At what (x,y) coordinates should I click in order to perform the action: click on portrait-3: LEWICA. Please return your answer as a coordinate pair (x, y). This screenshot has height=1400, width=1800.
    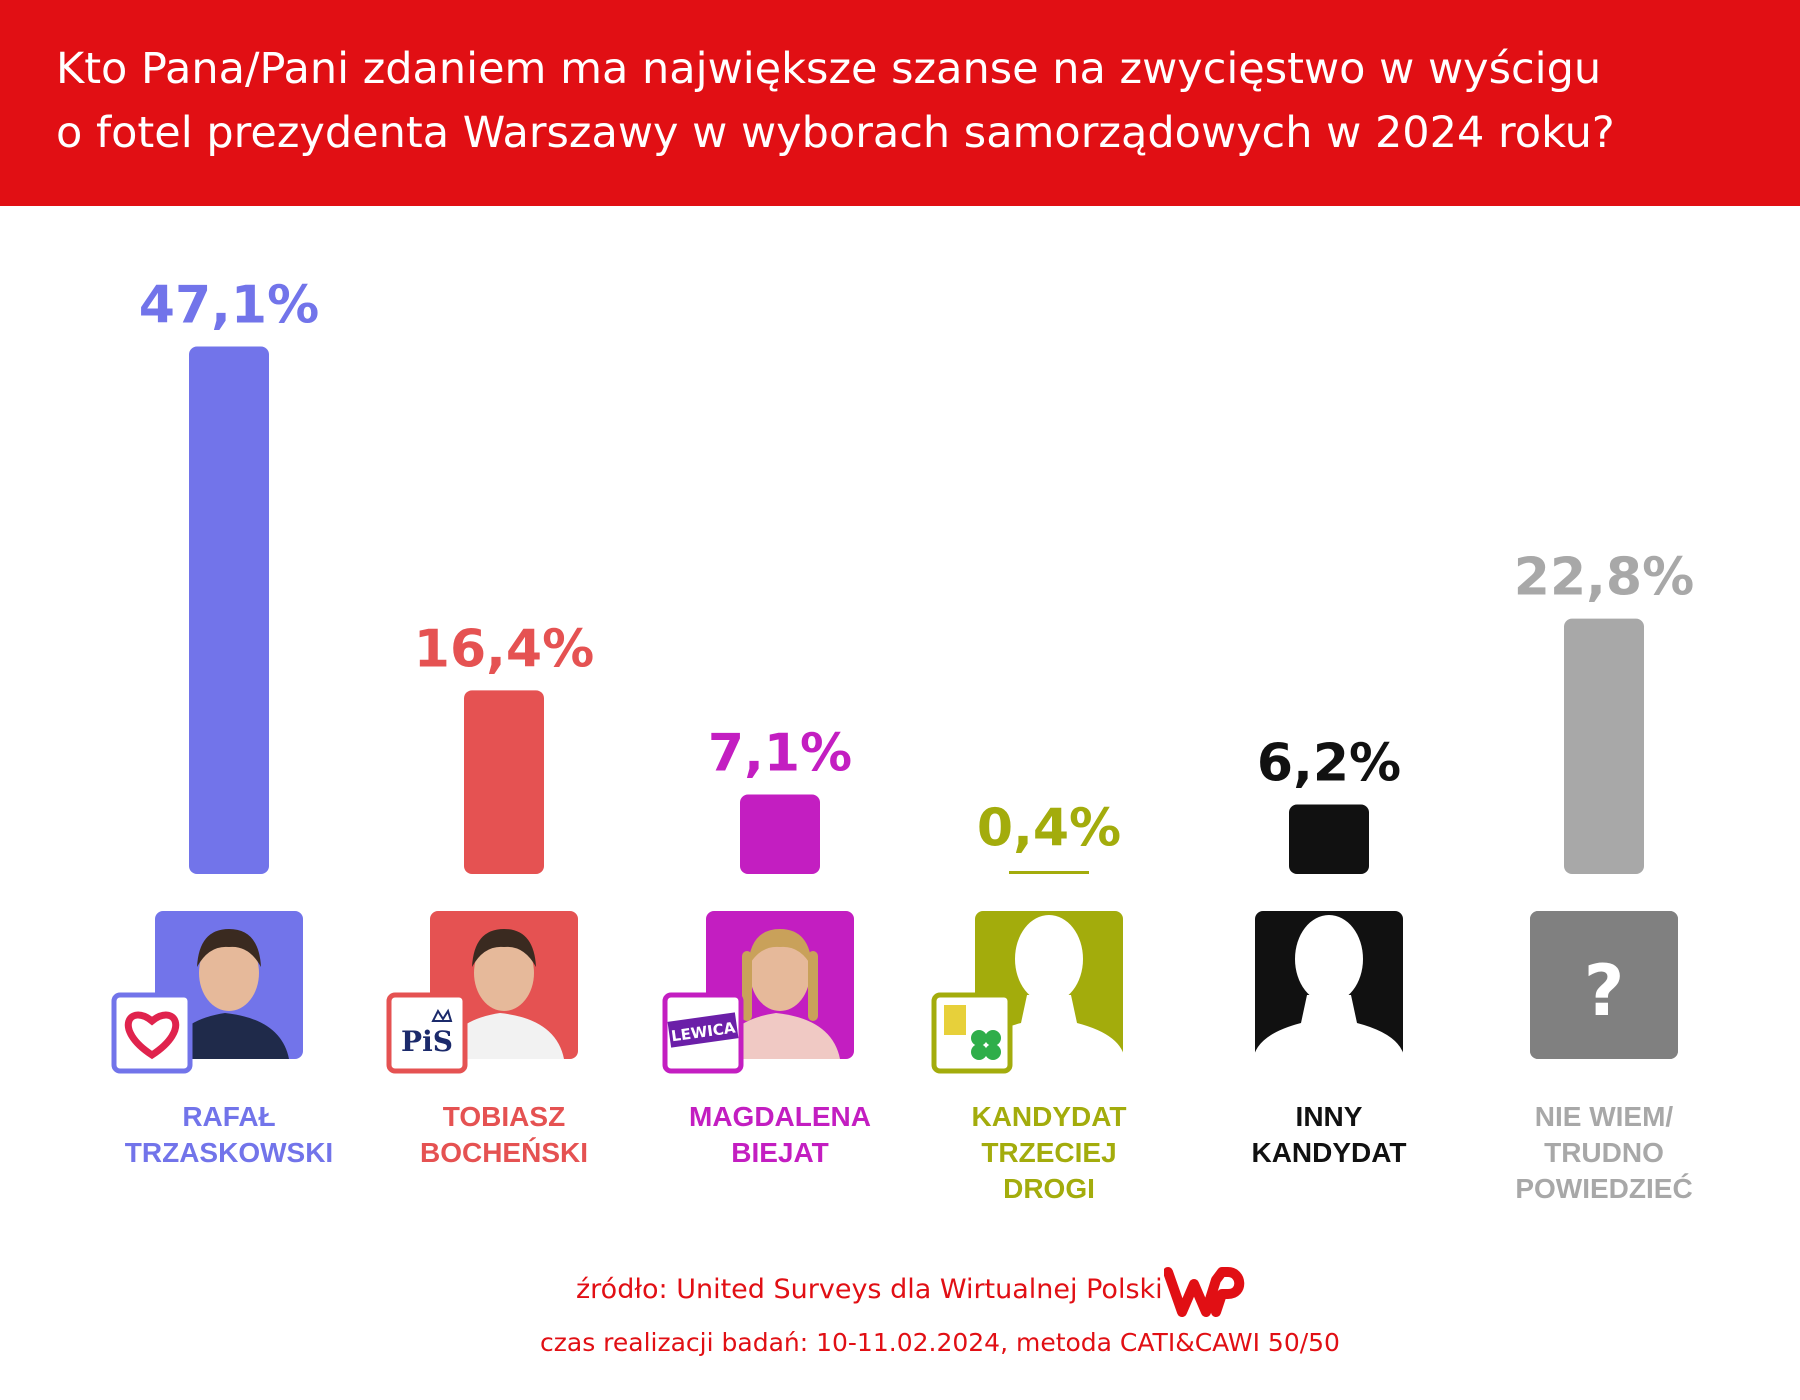
    Looking at the image, I should click on (758, 992).